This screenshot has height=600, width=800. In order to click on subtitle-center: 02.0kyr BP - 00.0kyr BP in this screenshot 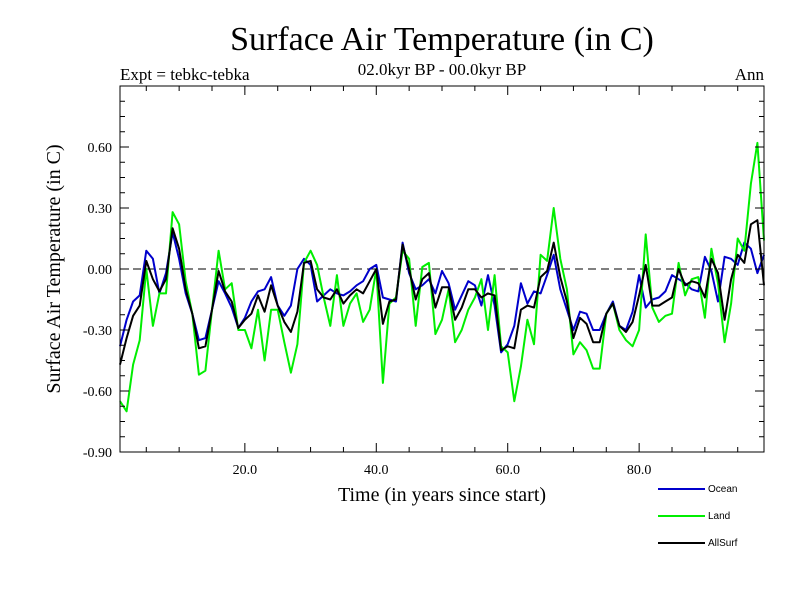, I will do `click(442, 69)`.